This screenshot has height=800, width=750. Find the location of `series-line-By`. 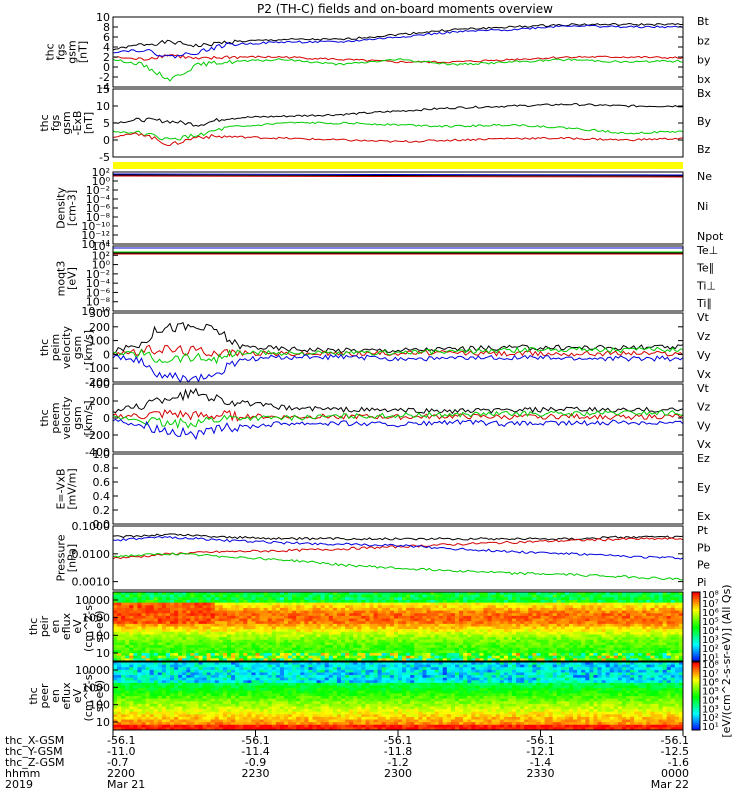

series-line-By is located at coordinates (398, 131).